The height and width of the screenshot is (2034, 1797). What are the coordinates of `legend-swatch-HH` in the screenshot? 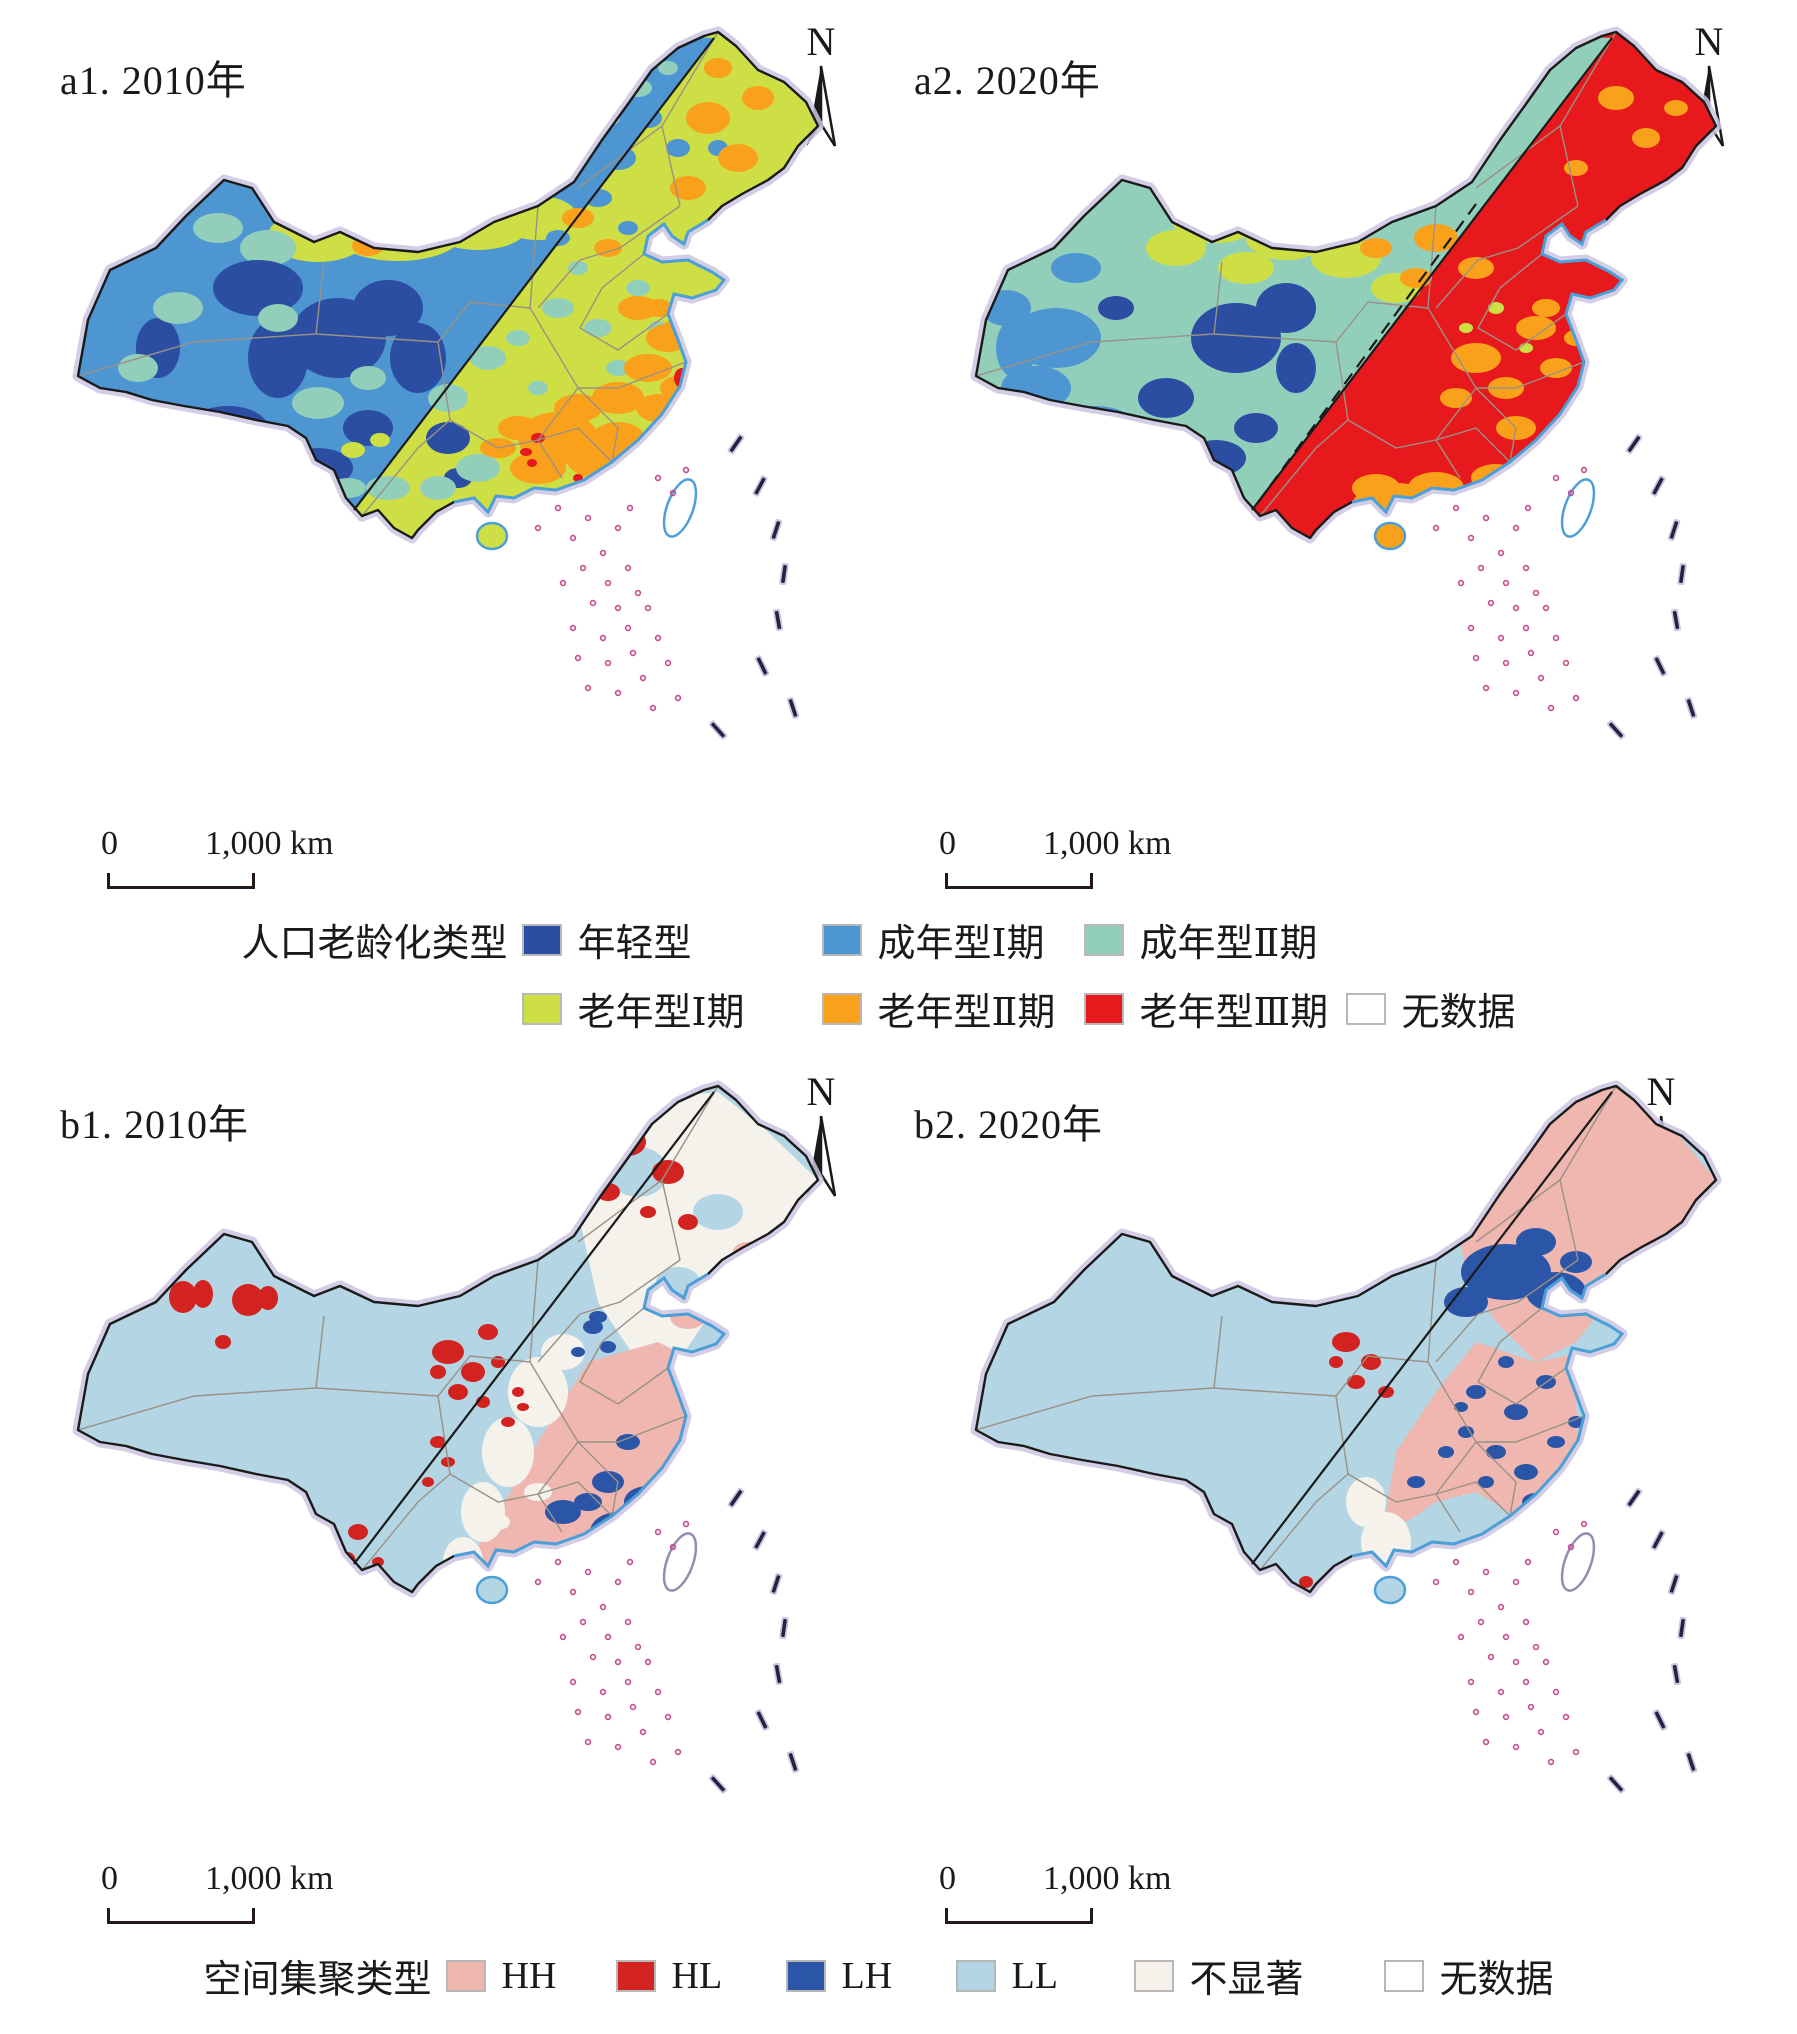 It's located at (465, 1975).